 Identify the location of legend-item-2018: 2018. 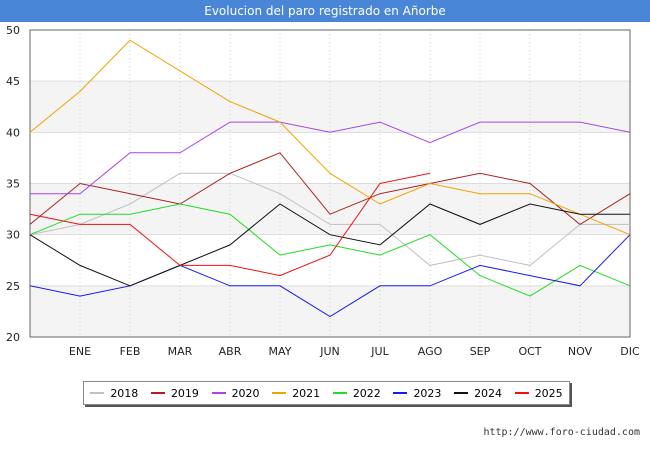
(114, 393).